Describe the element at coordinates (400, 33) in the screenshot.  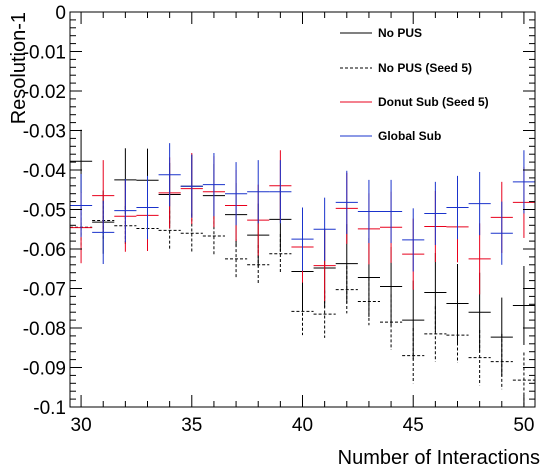
I see `legend-label: No PUS` at that location.